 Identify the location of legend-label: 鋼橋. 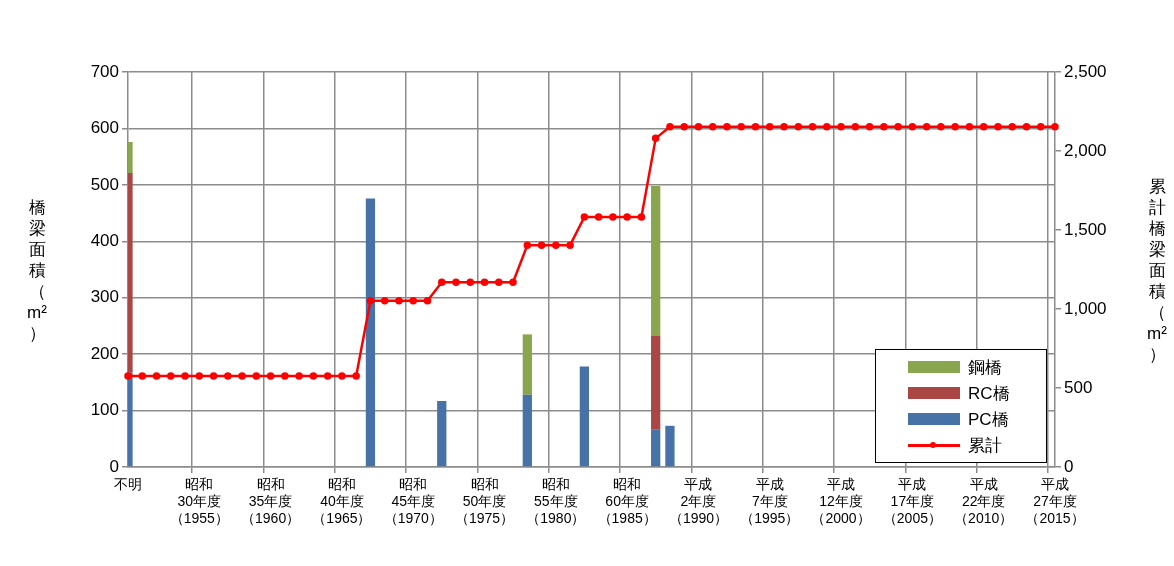
(985, 367).